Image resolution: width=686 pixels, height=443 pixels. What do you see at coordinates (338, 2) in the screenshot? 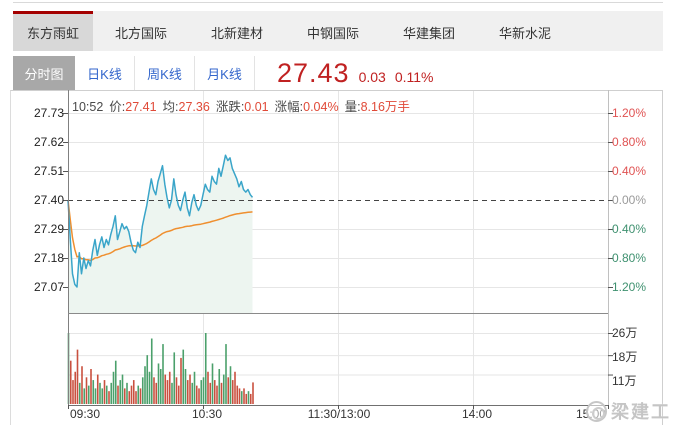
I see `top-divider` at bounding box center [338, 2].